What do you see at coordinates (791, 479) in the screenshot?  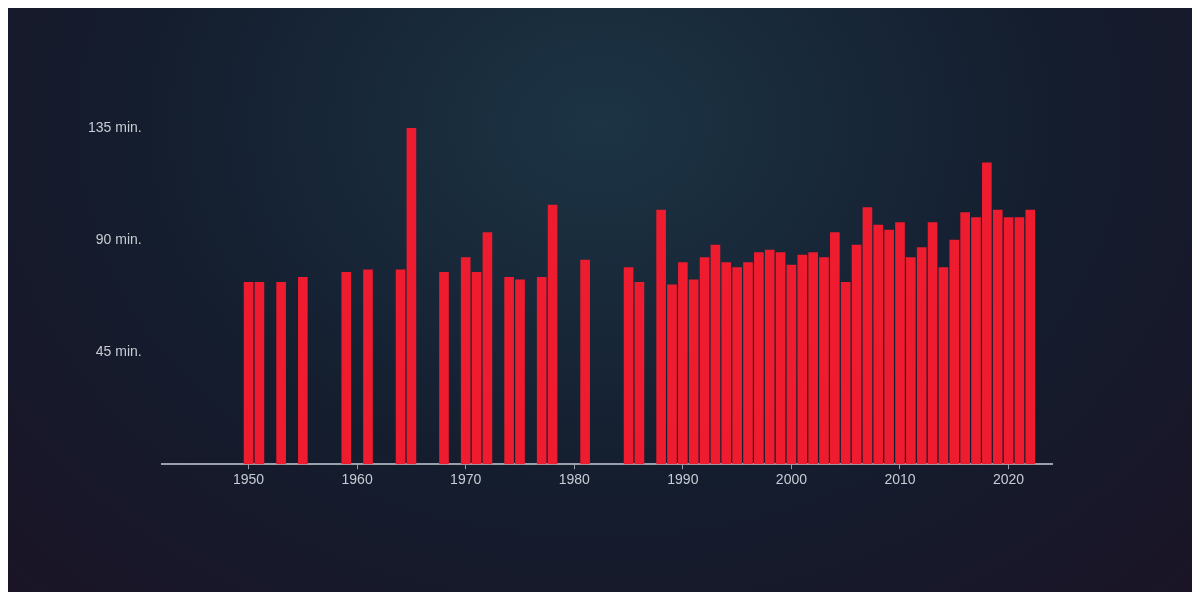 I see `x-tick-label: 2000` at bounding box center [791, 479].